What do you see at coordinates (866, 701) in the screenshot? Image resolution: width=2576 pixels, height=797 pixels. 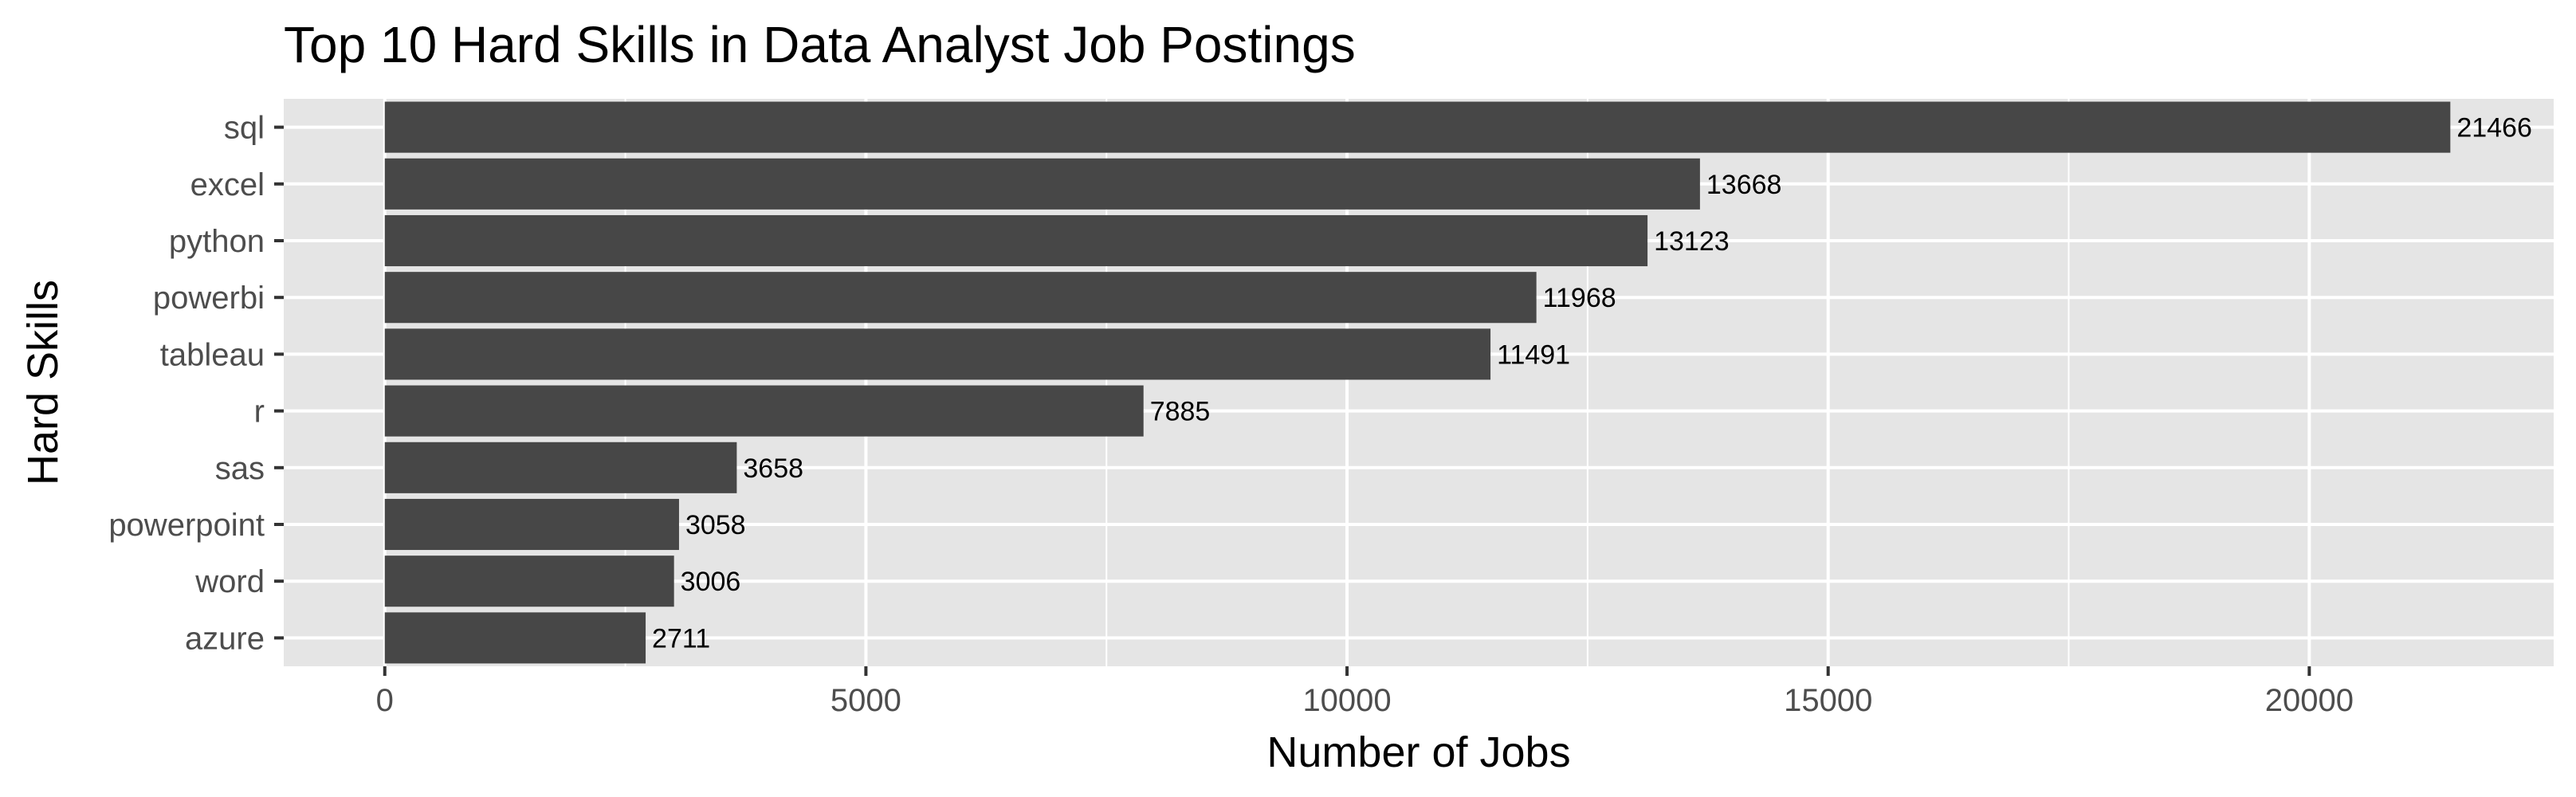 I see `x-tick-label: 5000` at bounding box center [866, 701].